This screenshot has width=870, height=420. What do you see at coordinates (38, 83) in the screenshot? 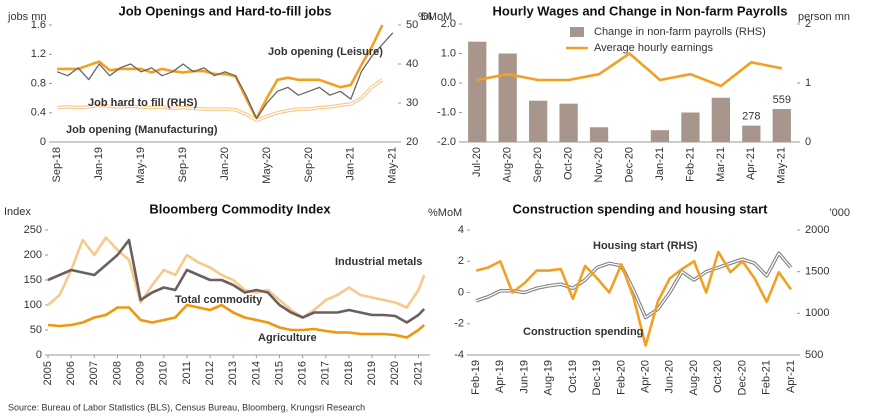
I see `y-tick-label: 0.8` at bounding box center [38, 83].